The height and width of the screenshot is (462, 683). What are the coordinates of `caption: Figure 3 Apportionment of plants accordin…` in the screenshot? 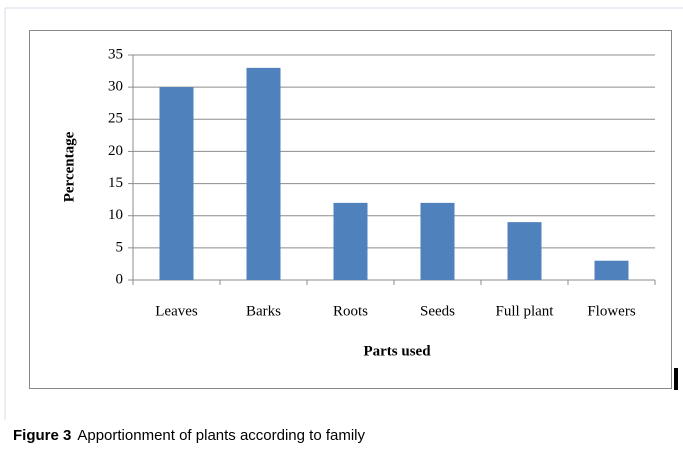 It's located at (189, 435).